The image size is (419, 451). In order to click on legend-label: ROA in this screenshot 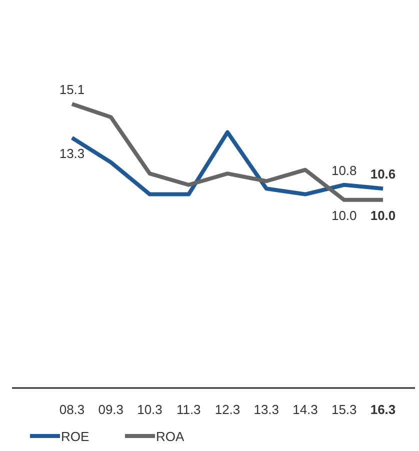, I will do `click(170, 436)`.